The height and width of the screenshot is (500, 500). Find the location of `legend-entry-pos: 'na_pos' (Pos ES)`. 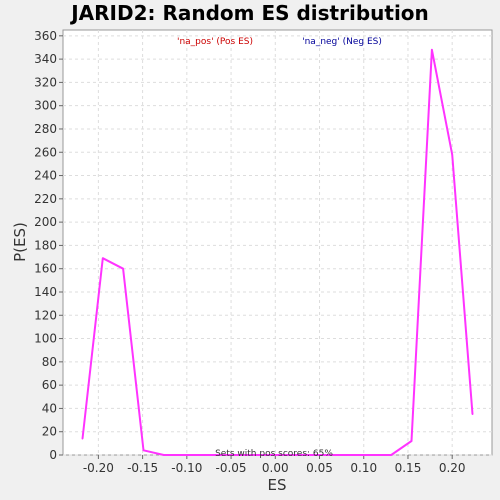

legend-entry-pos: 'na_pos' (Pos ES) is located at coordinates (215, 42).